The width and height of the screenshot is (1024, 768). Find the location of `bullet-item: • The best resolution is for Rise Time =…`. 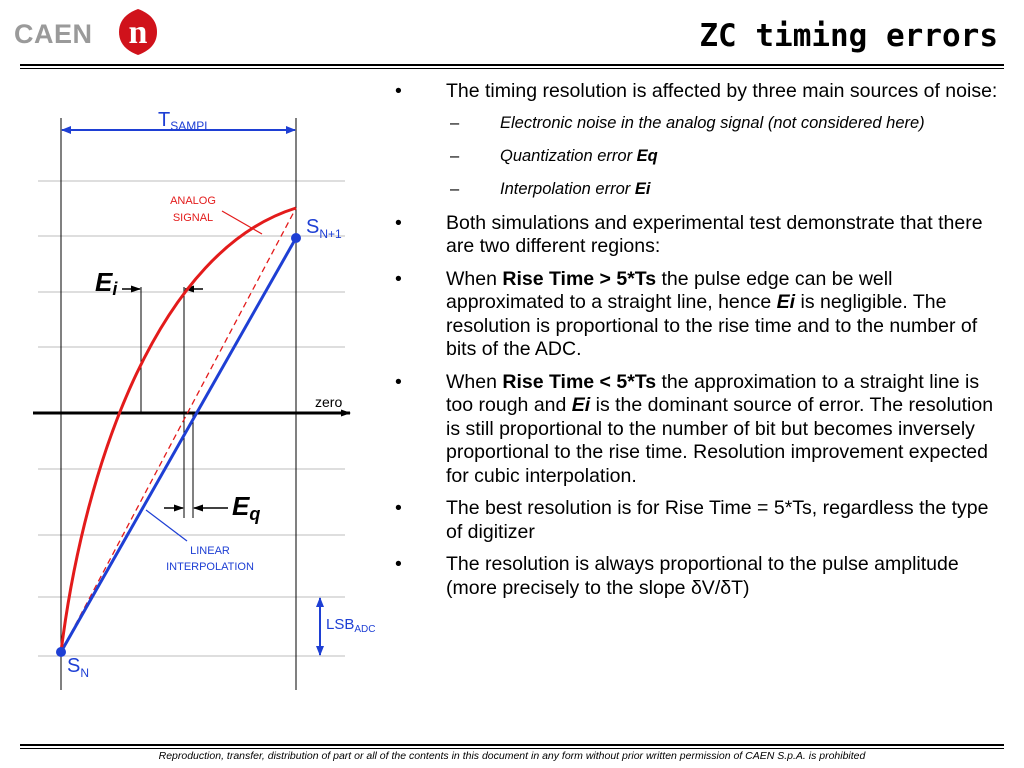

bullet-item: • The best resolution is for Rise Time =… is located at coordinates (702, 520).